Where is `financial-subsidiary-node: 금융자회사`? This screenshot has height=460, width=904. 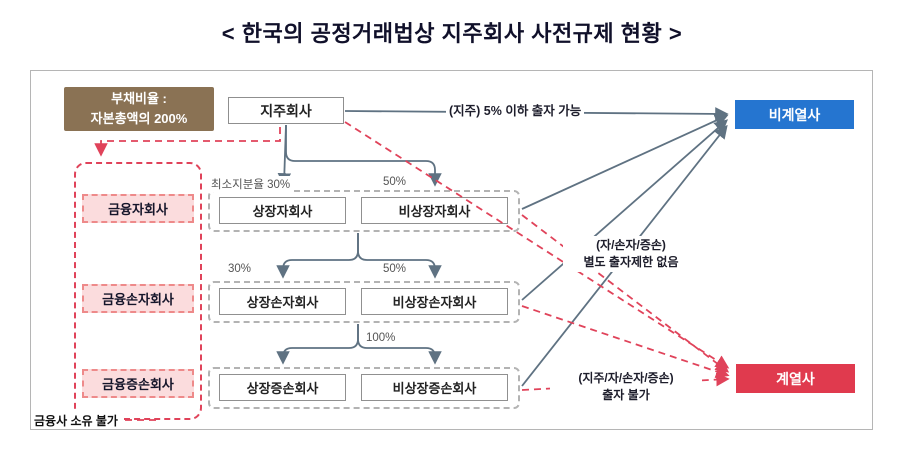
financial-subsidiary-node: 금융자회사 is located at coordinates (138, 208).